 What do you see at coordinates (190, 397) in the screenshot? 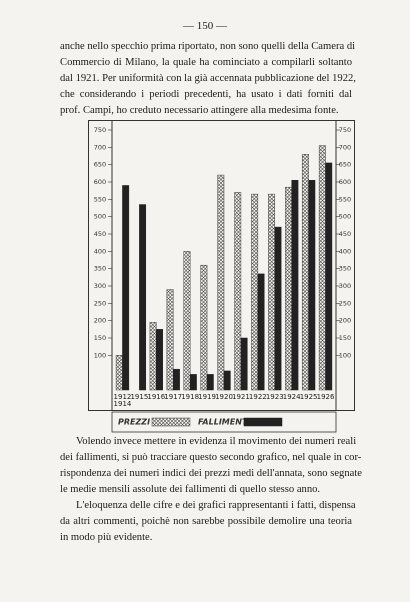
I see `x-tick-label: 1918` at bounding box center [190, 397].